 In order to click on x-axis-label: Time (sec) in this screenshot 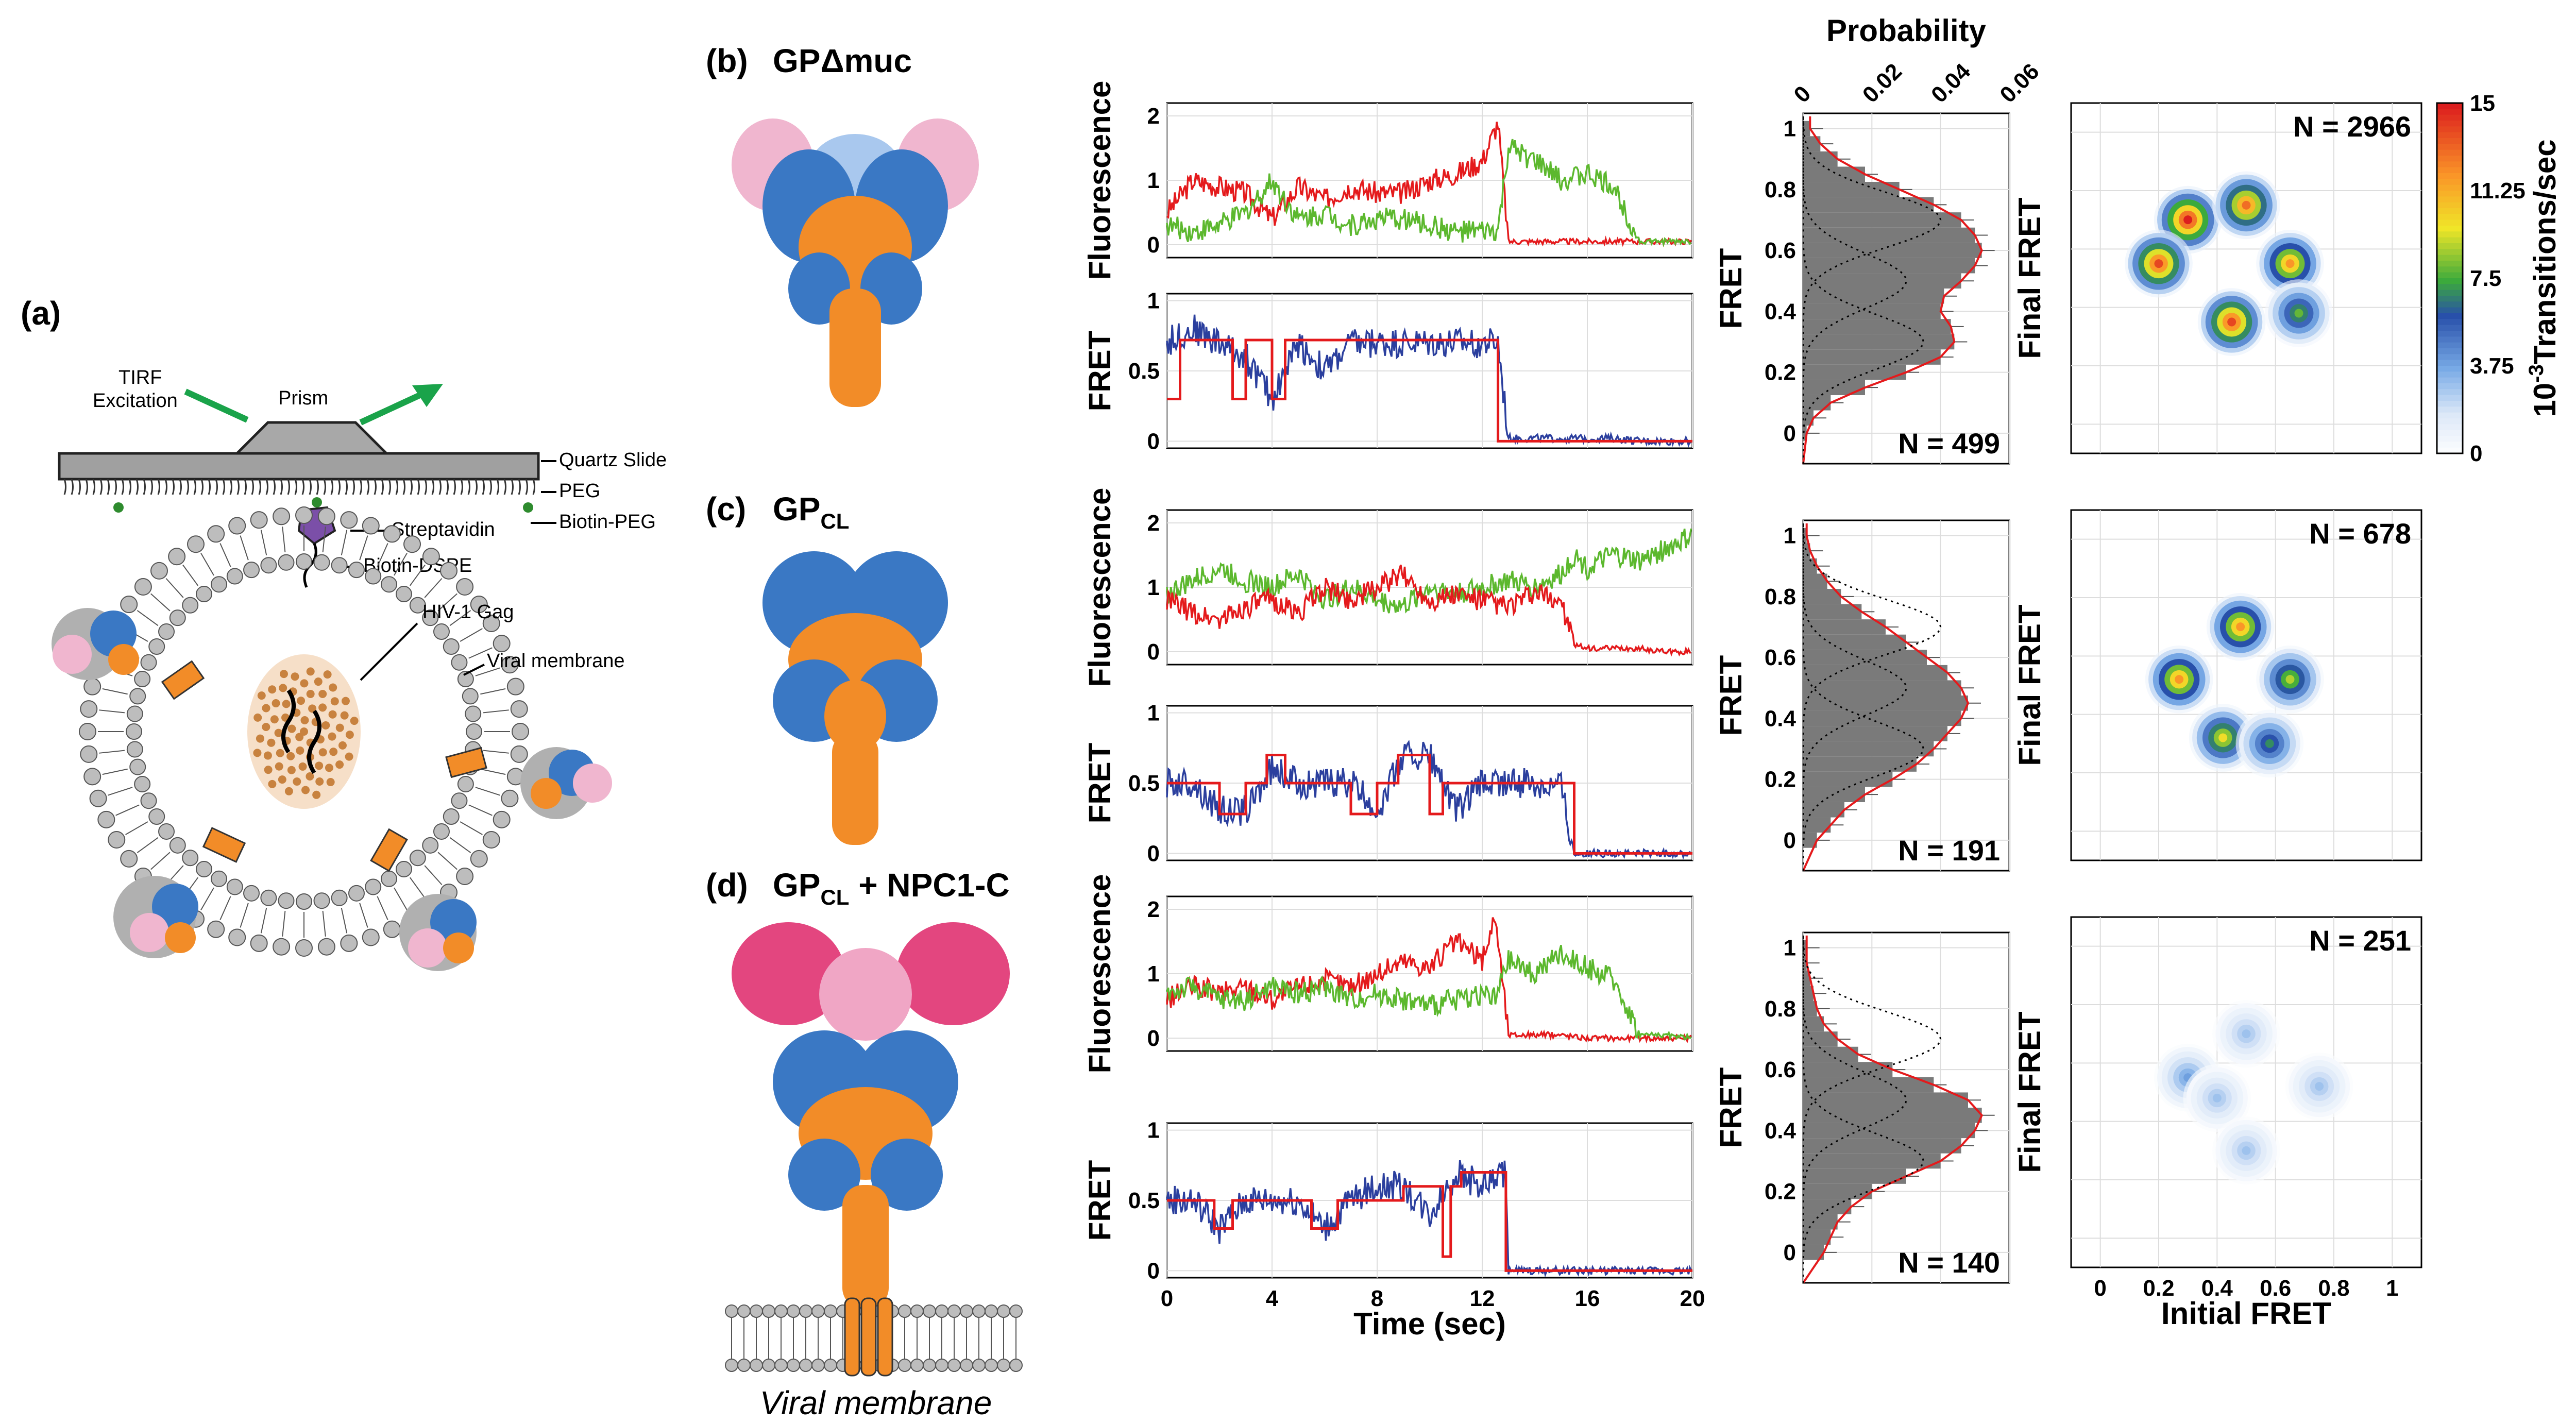, I will do `click(1429, 1324)`.